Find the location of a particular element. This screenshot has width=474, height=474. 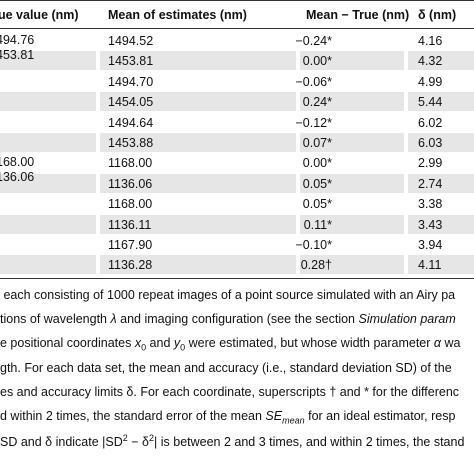

mean-minus-true: −0.24* is located at coordinates (314, 41).